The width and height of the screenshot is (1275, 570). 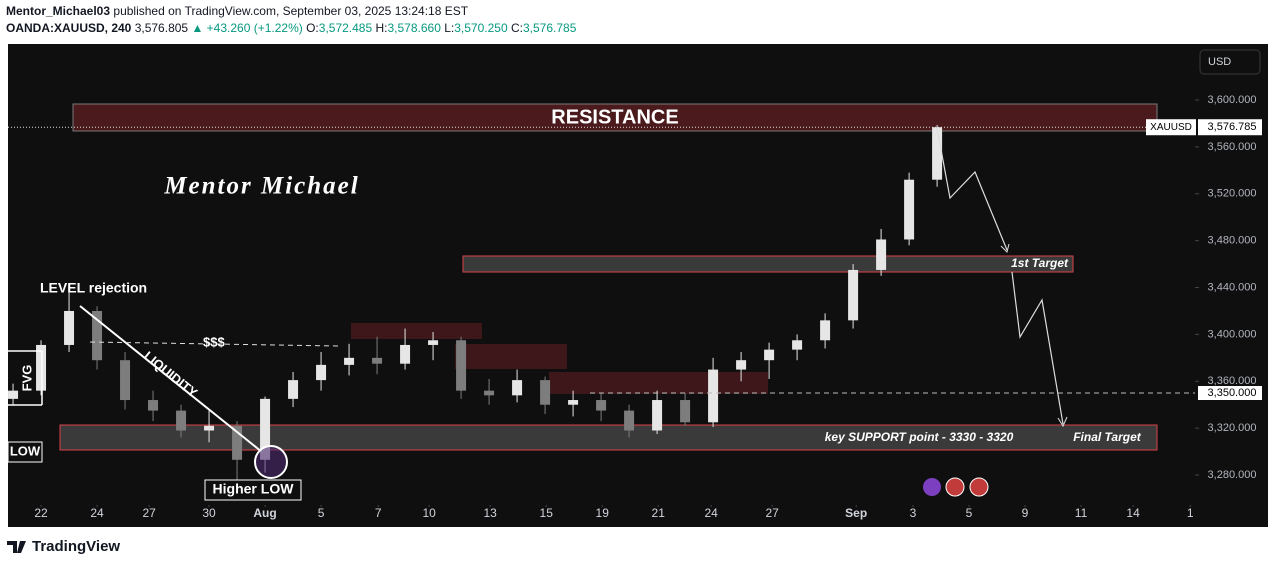 What do you see at coordinates (209, 513) in the screenshot?
I see `x-tick-label: 30` at bounding box center [209, 513].